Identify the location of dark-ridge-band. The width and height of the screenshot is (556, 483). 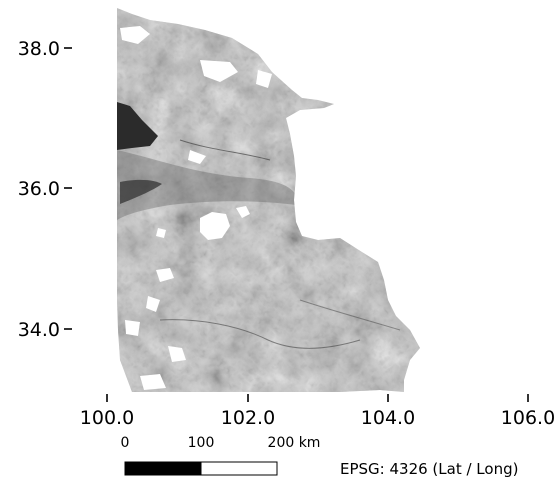
(206, 185).